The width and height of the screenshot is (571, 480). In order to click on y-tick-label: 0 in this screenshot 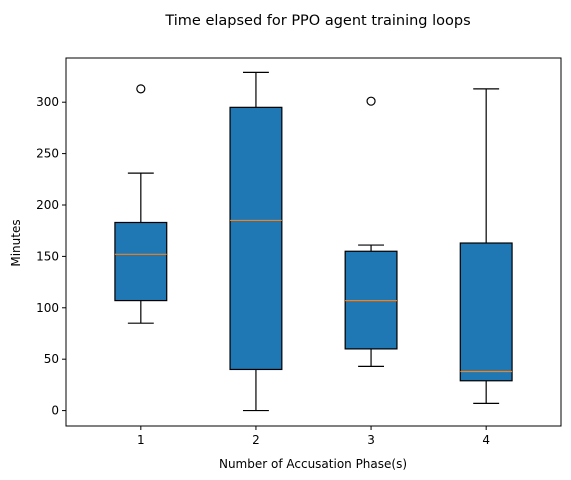, I will do `click(55, 411)`.